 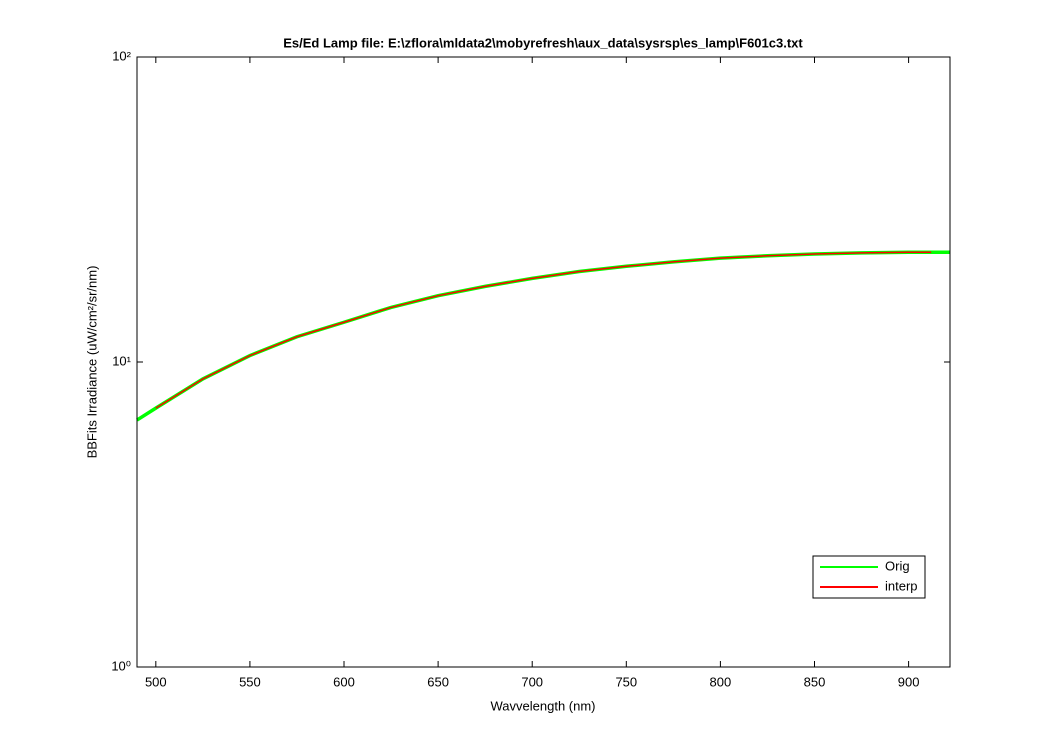 I want to click on y-axis-label: BBFits Irradiance (uW/cm²/sr/nm), so click(x=91, y=362).